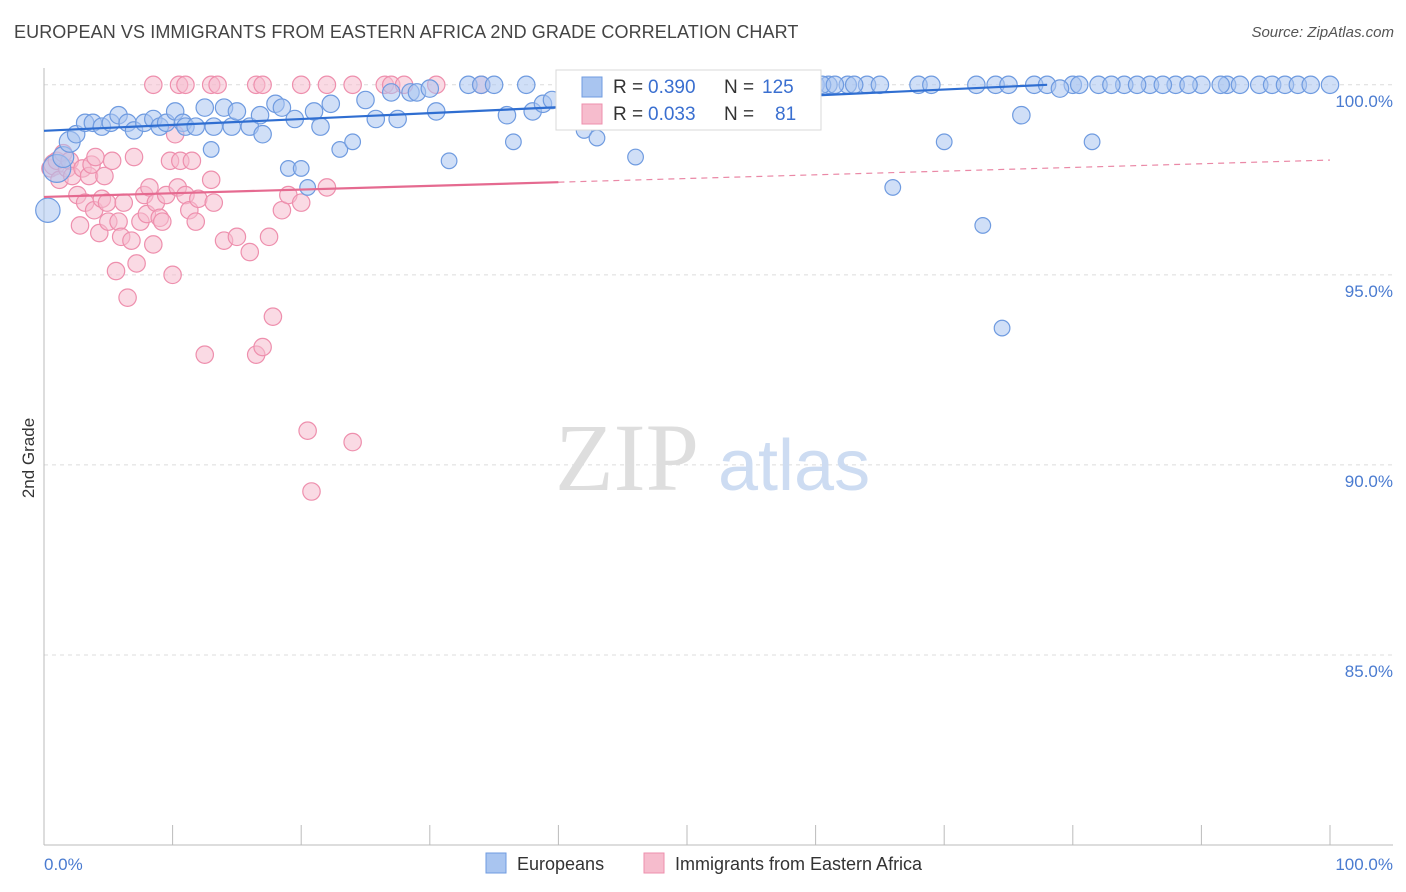  What do you see at coordinates (672, 87) in the screenshot?
I see `stats-r-value-europeans: 0.390` at bounding box center [672, 87].